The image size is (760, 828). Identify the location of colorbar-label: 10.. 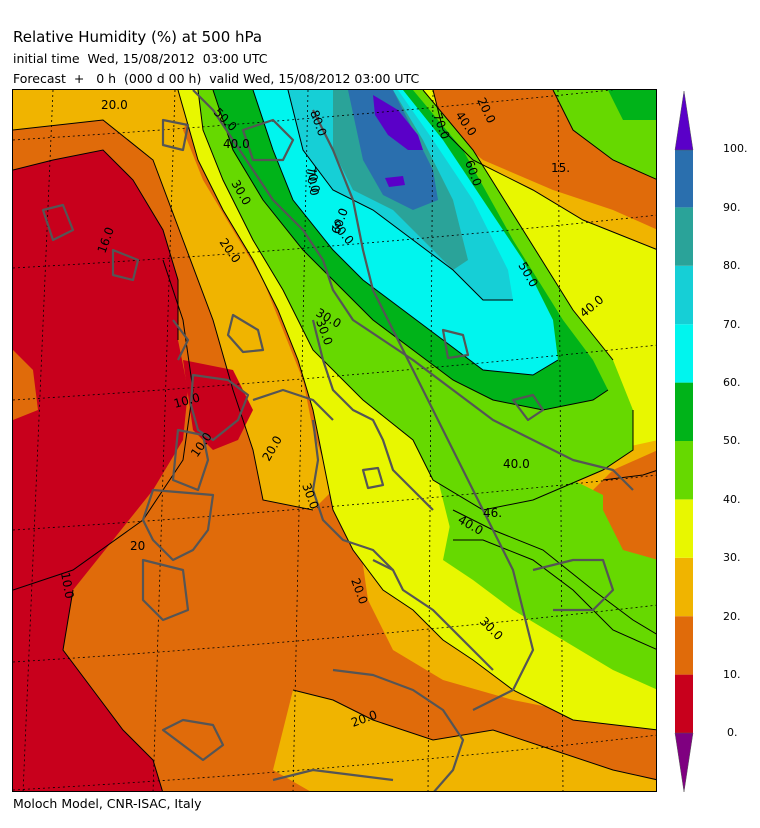
(732, 674).